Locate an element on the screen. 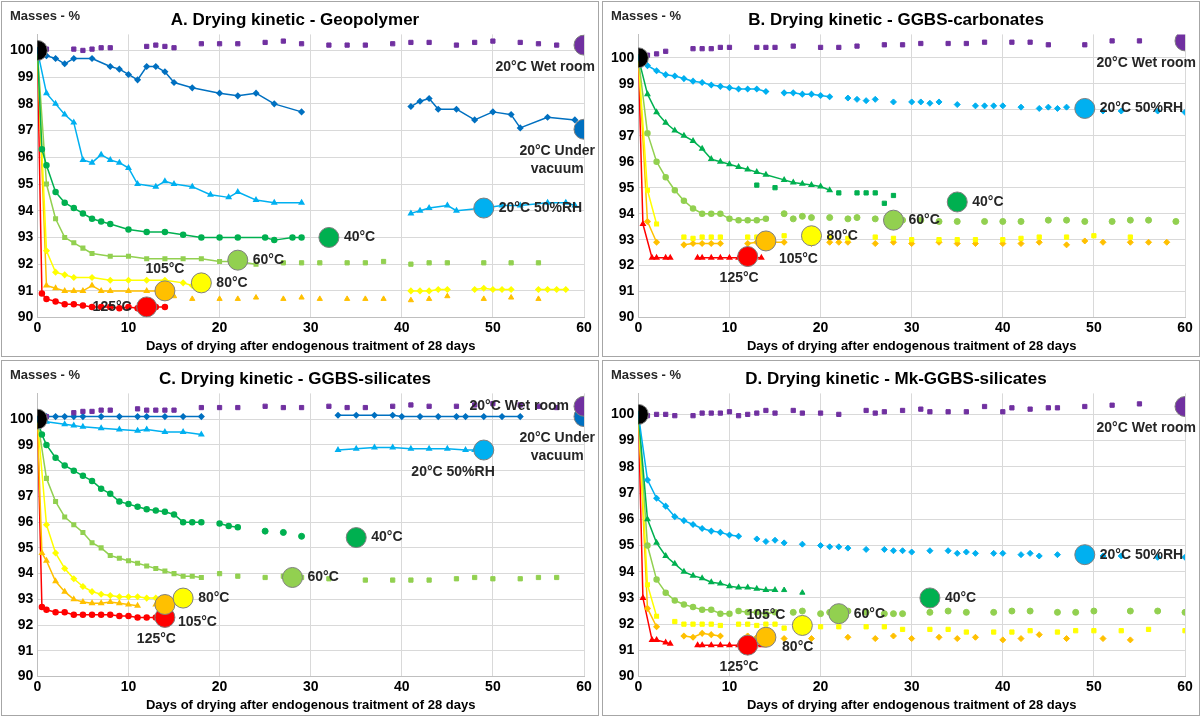 This screenshot has height=720, width=1203. chart-title: D. Drying kinetic - Mk-GGBS-silicates is located at coordinates (896, 378).